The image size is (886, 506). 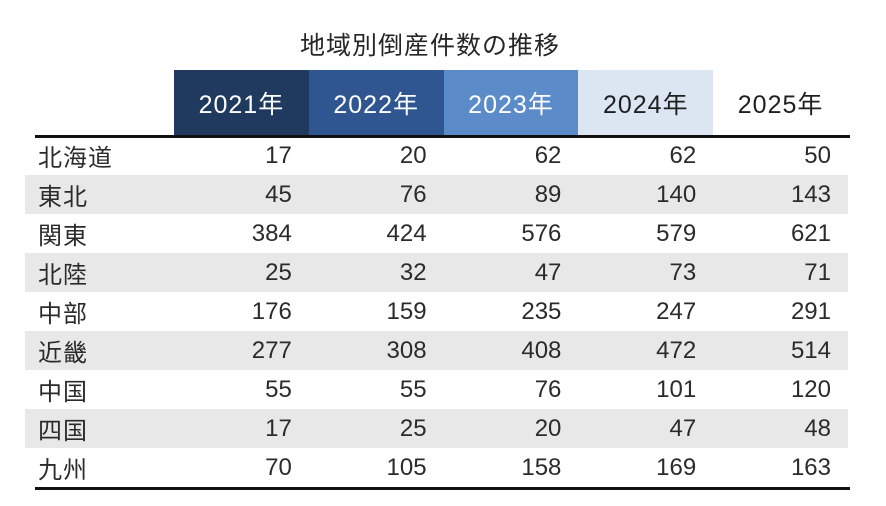 What do you see at coordinates (436, 194) in the screenshot?
I see `table-row-tohoku: 東北 45 76 89 140 143` at bounding box center [436, 194].